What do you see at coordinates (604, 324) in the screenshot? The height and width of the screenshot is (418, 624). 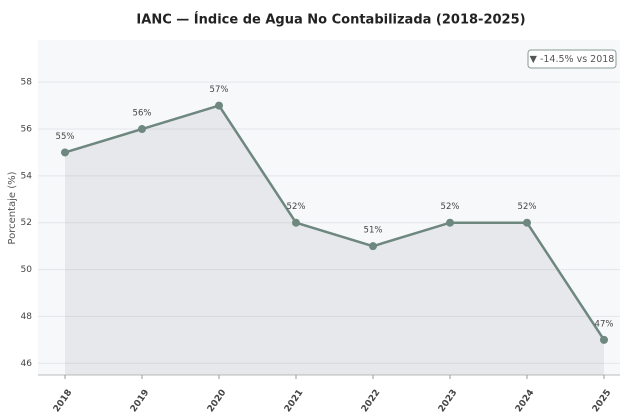 I see `data-label: 47%` at bounding box center [604, 324].